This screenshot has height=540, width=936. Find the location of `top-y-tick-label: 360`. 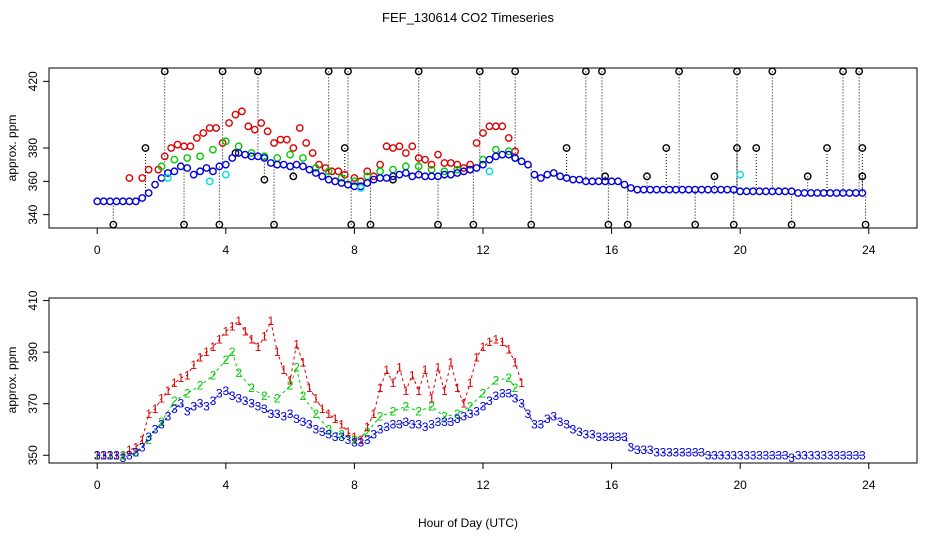

top-y-tick-label: 360 is located at coordinates (33, 181).